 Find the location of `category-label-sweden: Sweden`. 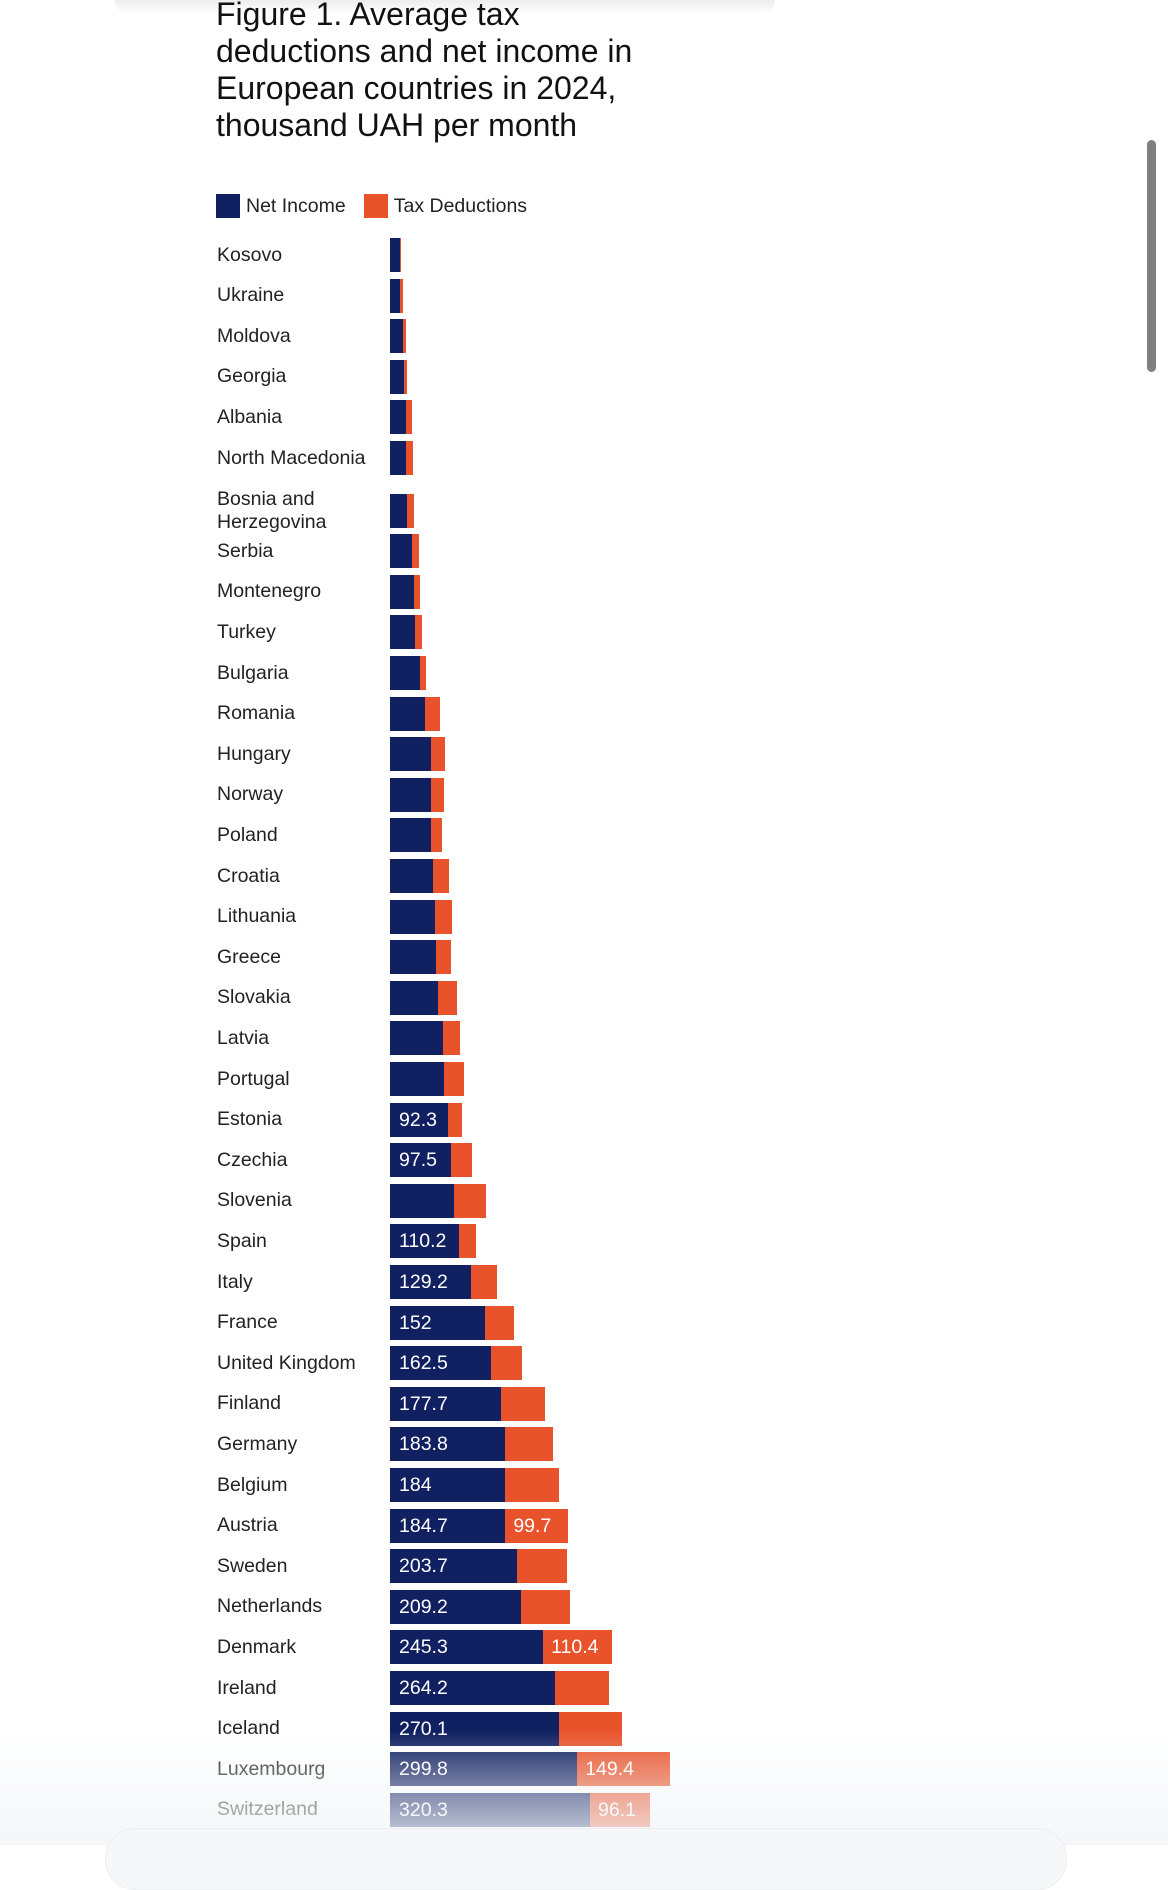

category-label-sweden: Sweden is located at coordinates (252, 1565).